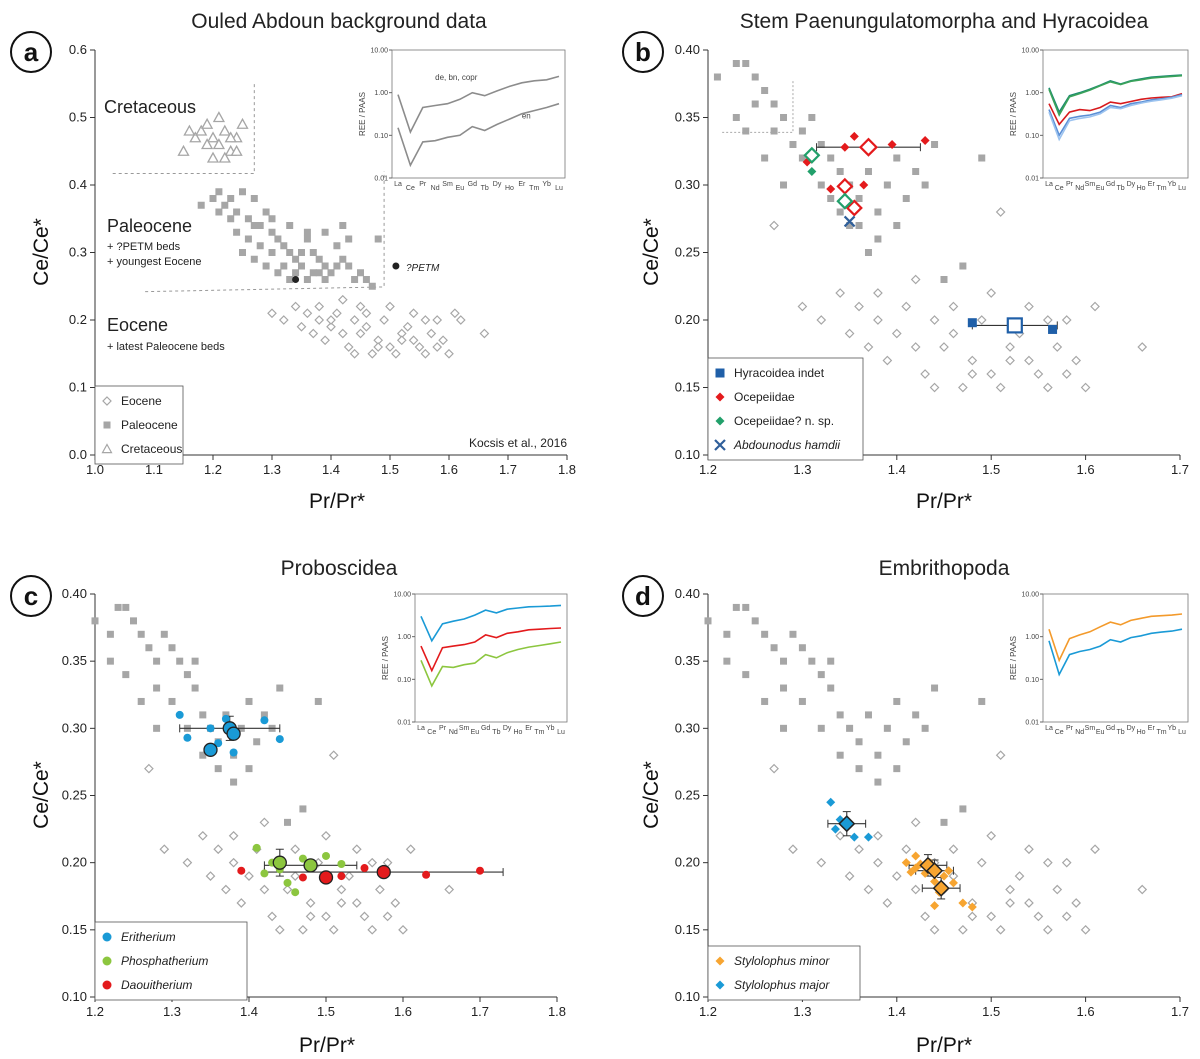  I want to click on panel-d-ylabel: Ce/Ce*, so click(651, 795).